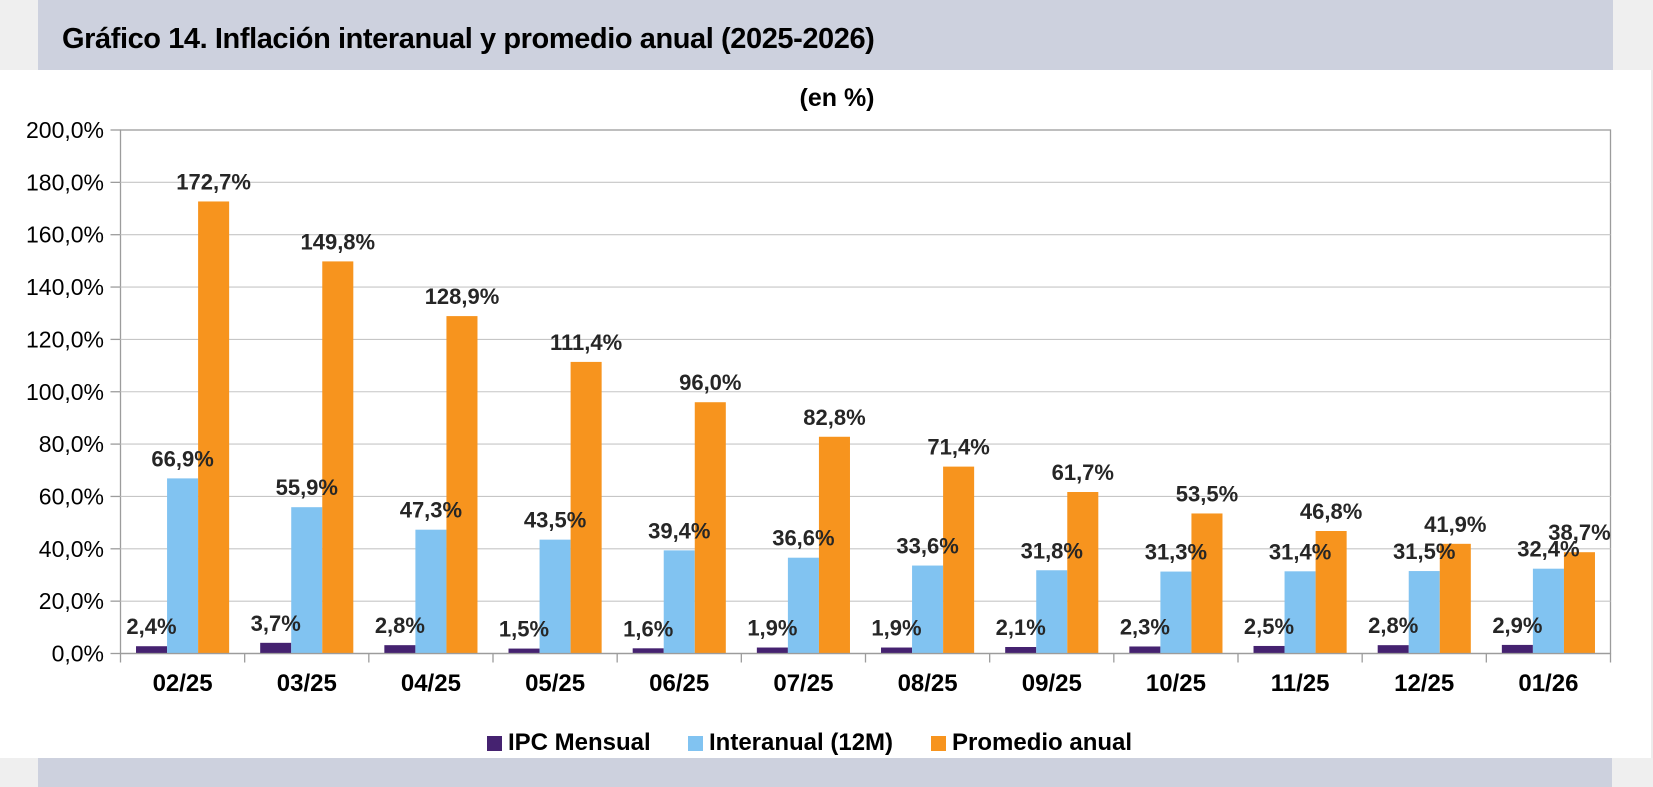 The image size is (1653, 787). I want to click on svg-text: 2,3%, so click(1145, 627).